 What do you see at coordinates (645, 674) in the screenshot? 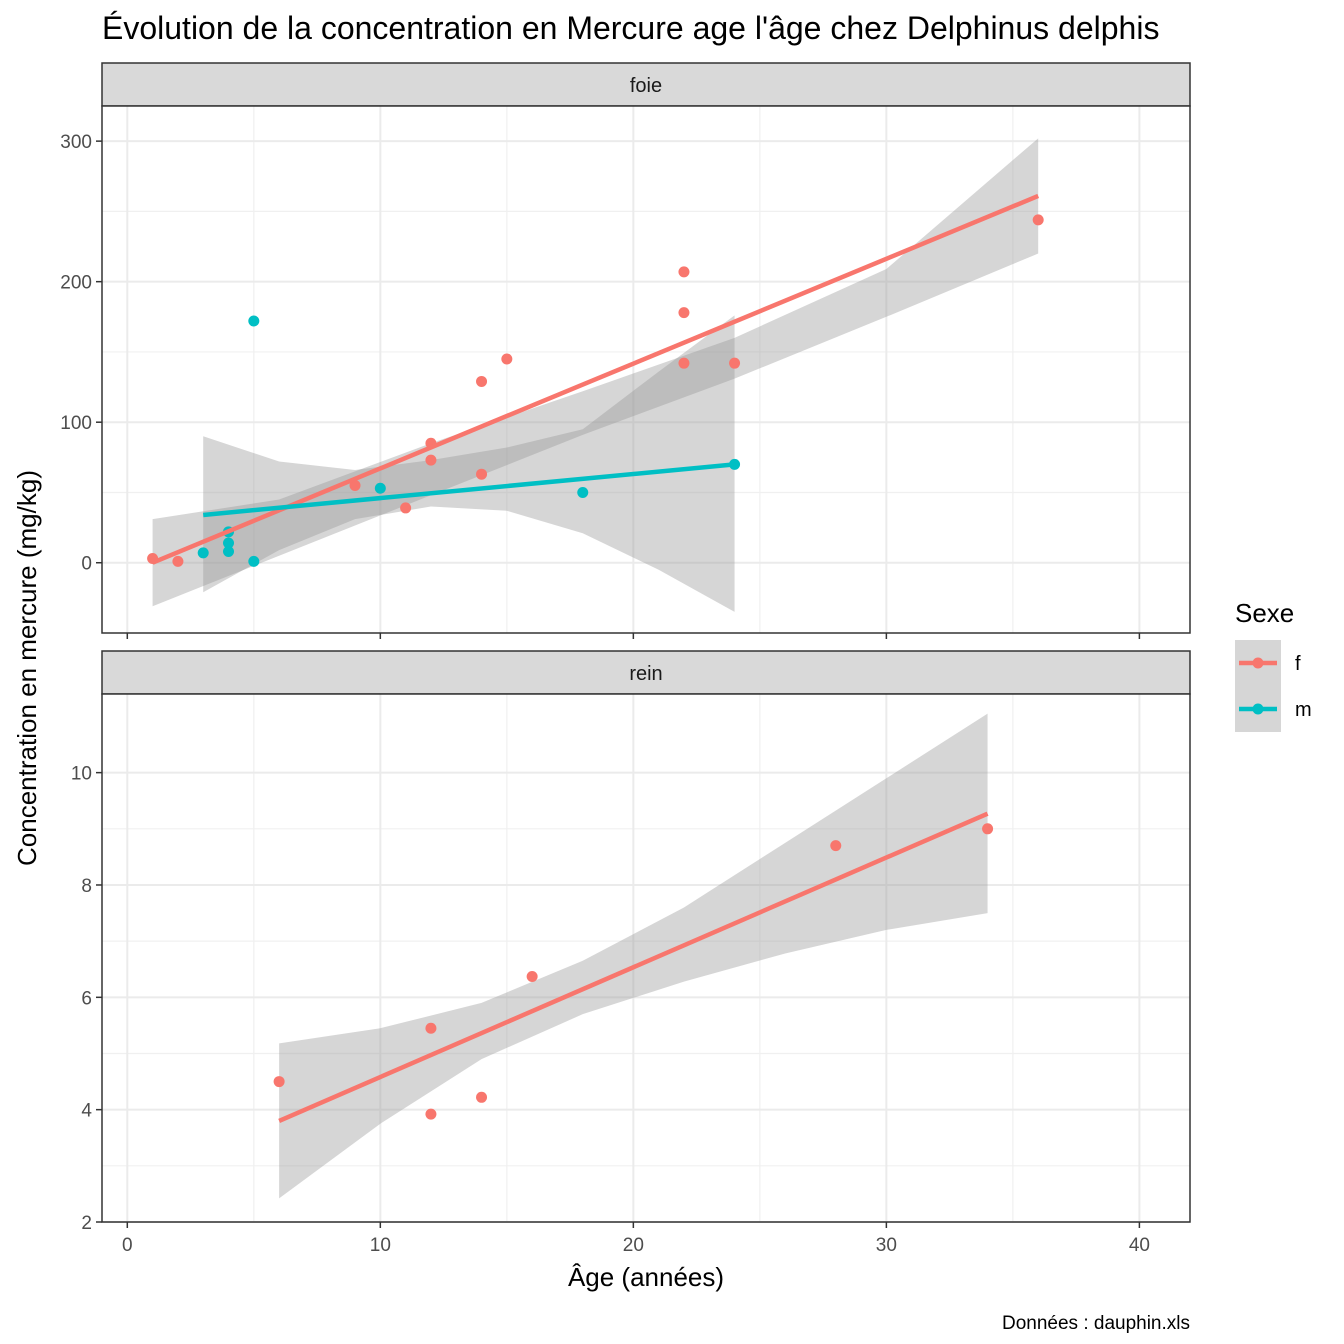
I see `facet-strip-label: rein` at bounding box center [645, 674].